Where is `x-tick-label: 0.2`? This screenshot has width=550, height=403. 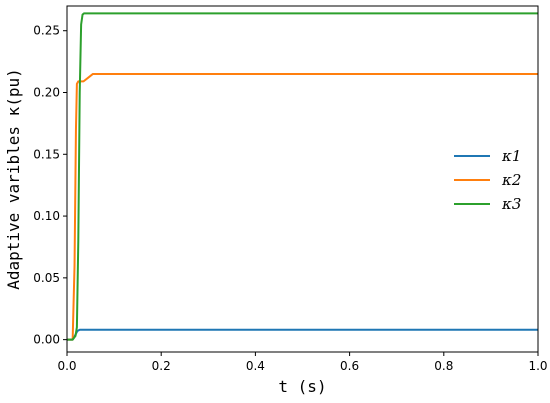 x-tick-label: 0.2 is located at coordinates (161, 366).